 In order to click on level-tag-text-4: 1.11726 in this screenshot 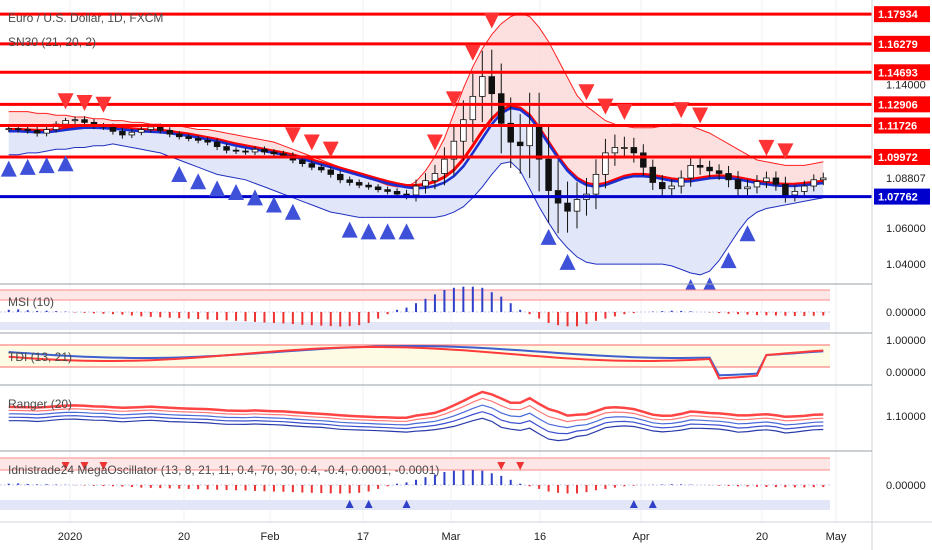, I will do `click(897, 126)`.